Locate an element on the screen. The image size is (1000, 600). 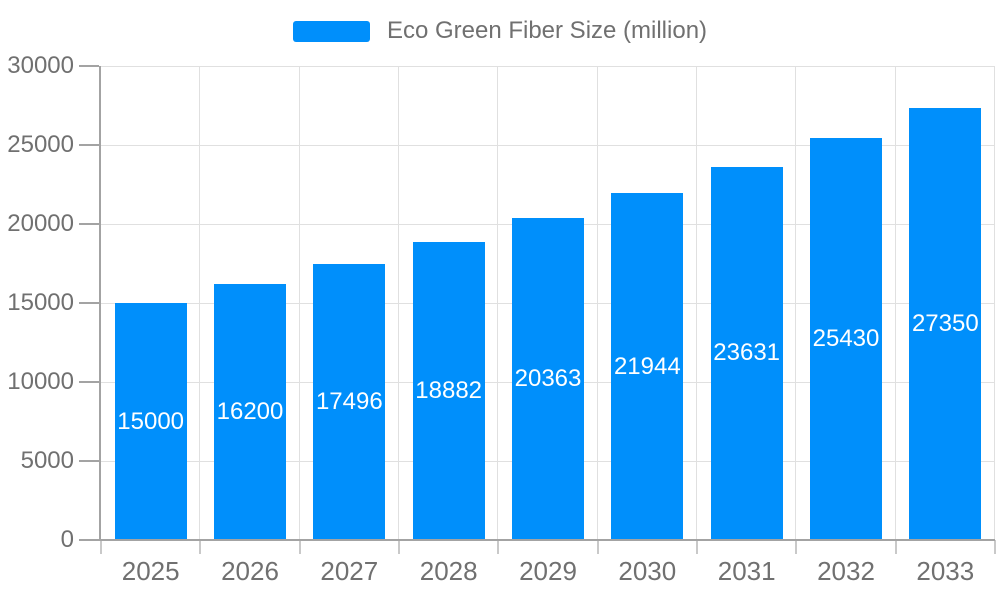
y-tick-label: 15000 is located at coordinates (40, 302).